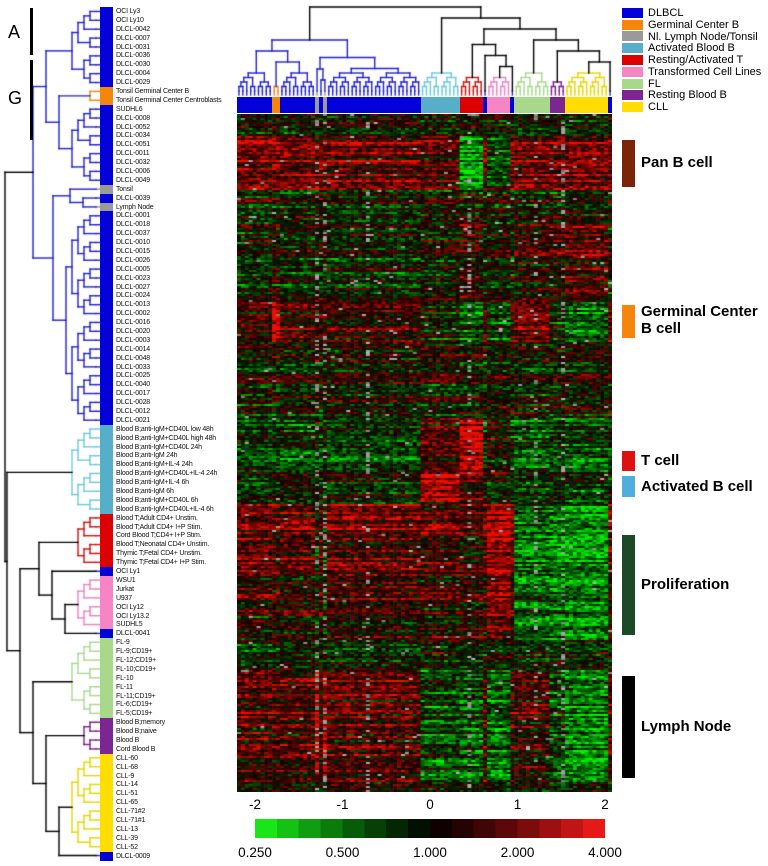  Describe the element at coordinates (133, 385) in the screenshot. I see `sample-label: DLCL-0040` at that location.